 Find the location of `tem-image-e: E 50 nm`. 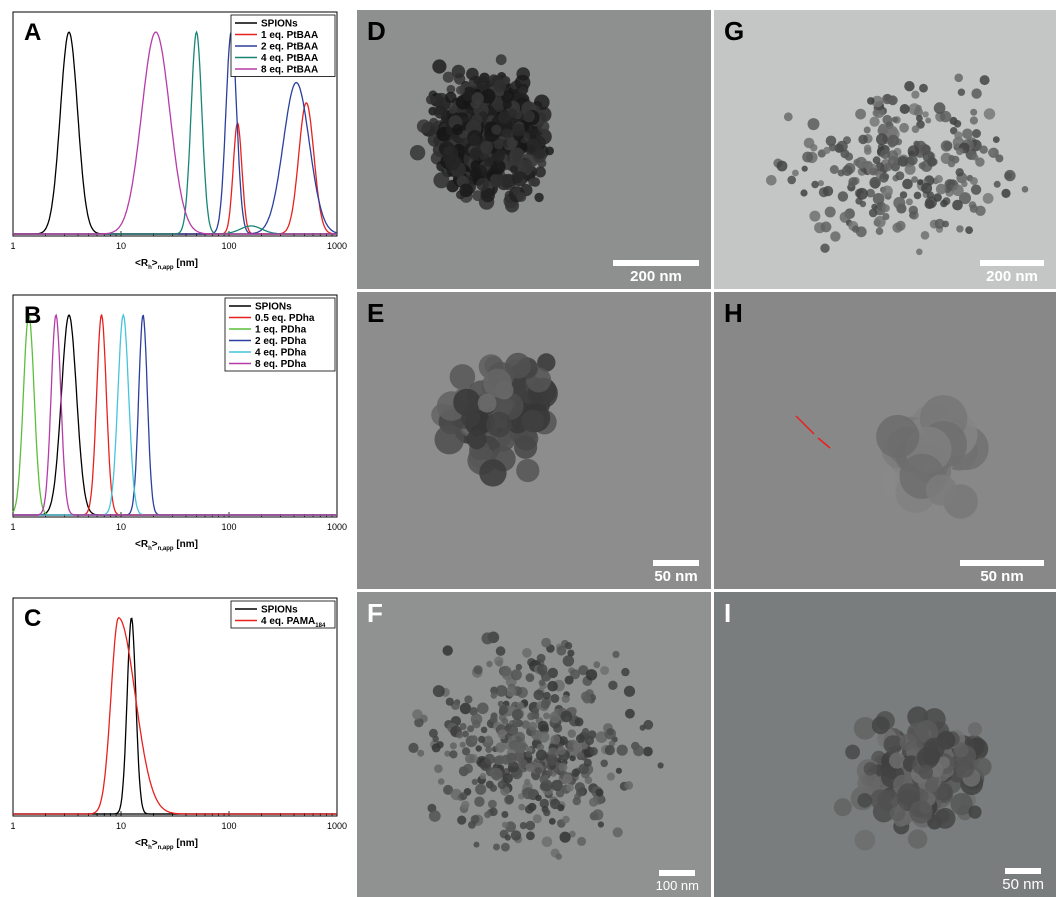

tem-image-e: E 50 nm is located at coordinates (534, 440).